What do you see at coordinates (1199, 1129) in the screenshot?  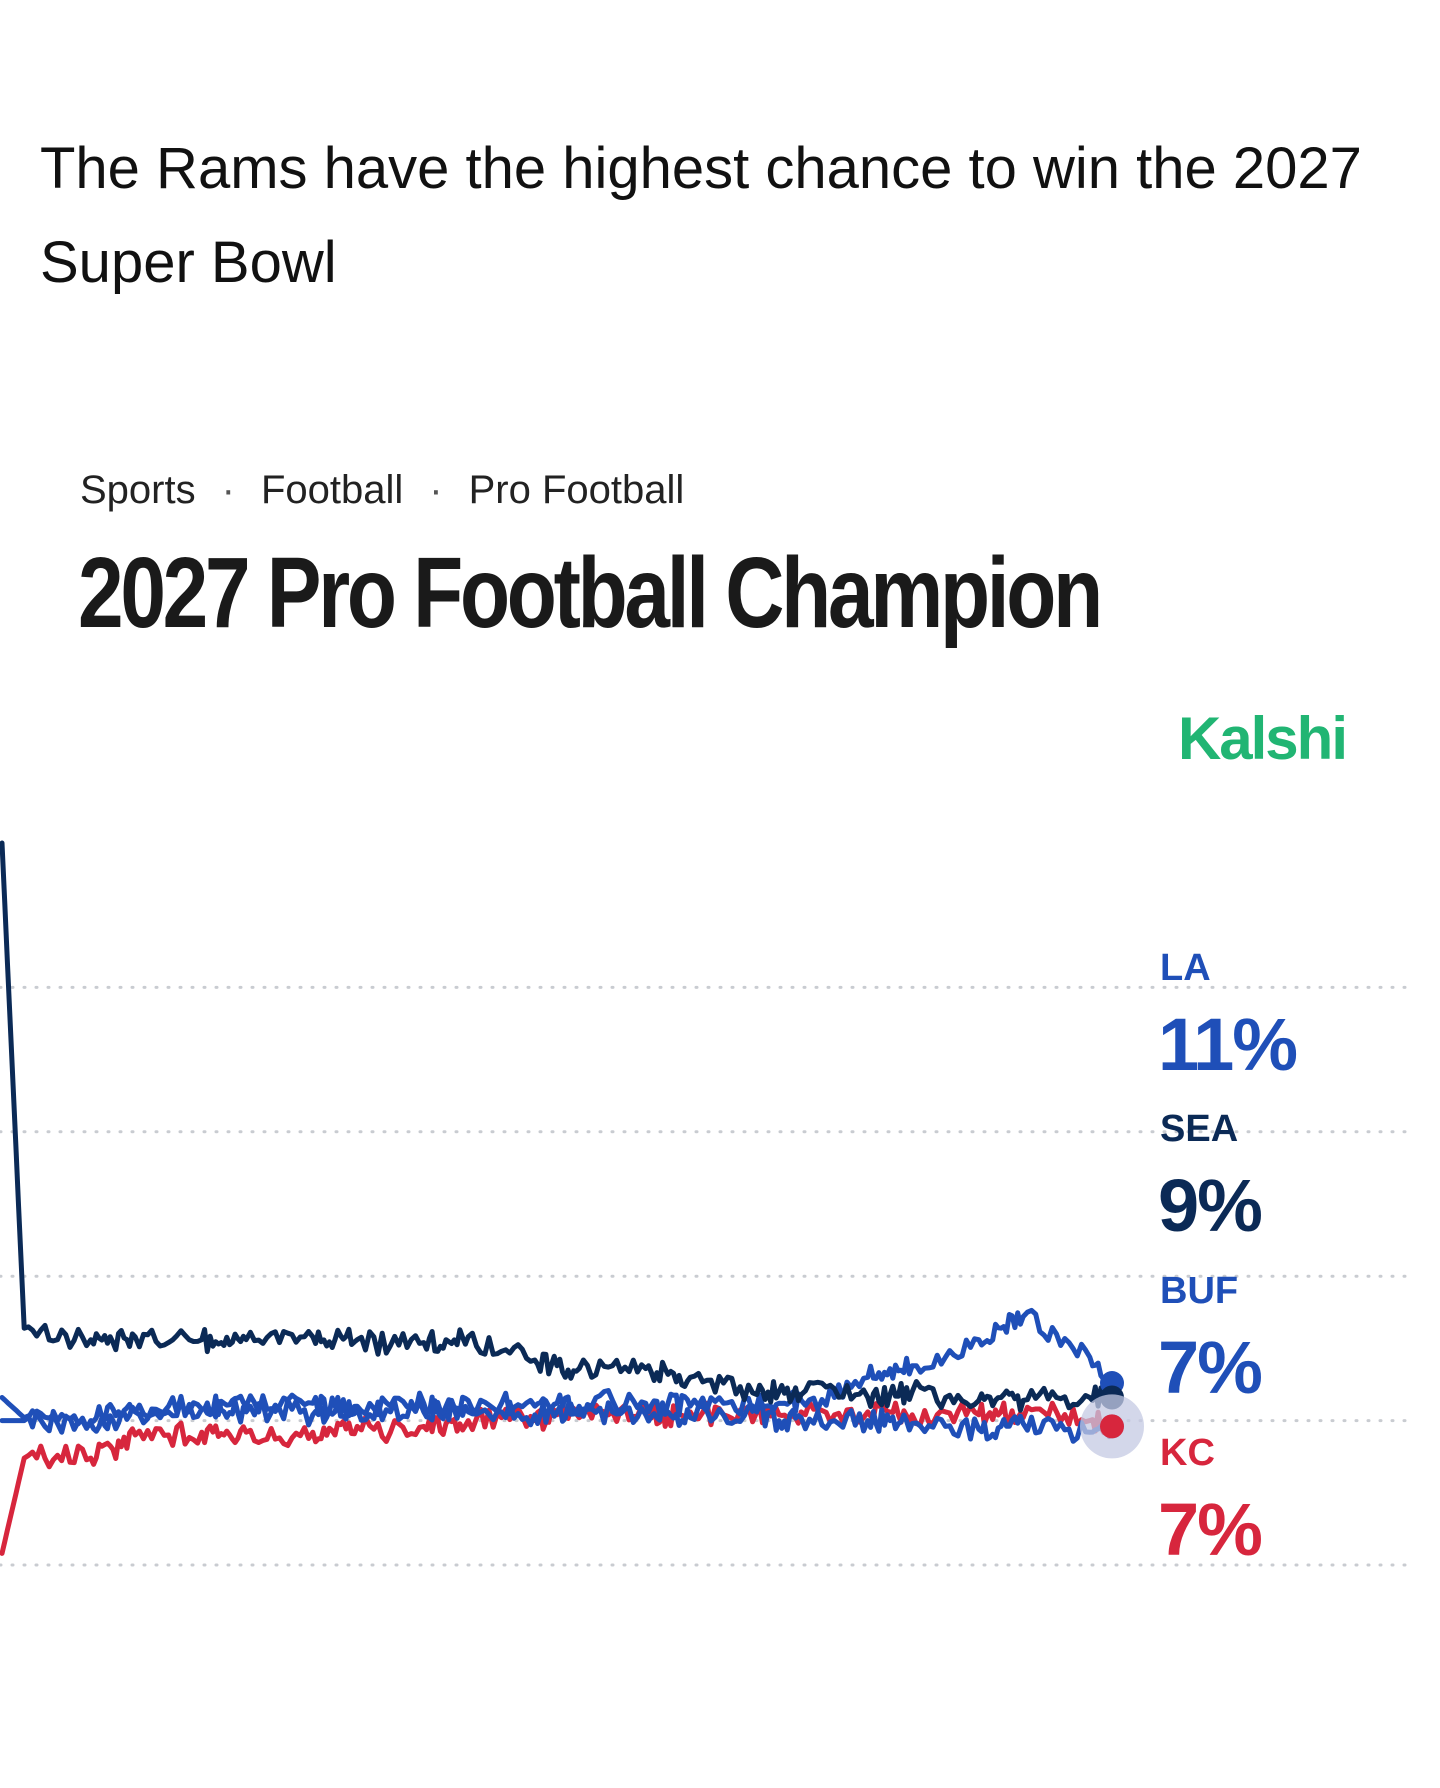 I see `team-code-label: SEA` at bounding box center [1199, 1129].